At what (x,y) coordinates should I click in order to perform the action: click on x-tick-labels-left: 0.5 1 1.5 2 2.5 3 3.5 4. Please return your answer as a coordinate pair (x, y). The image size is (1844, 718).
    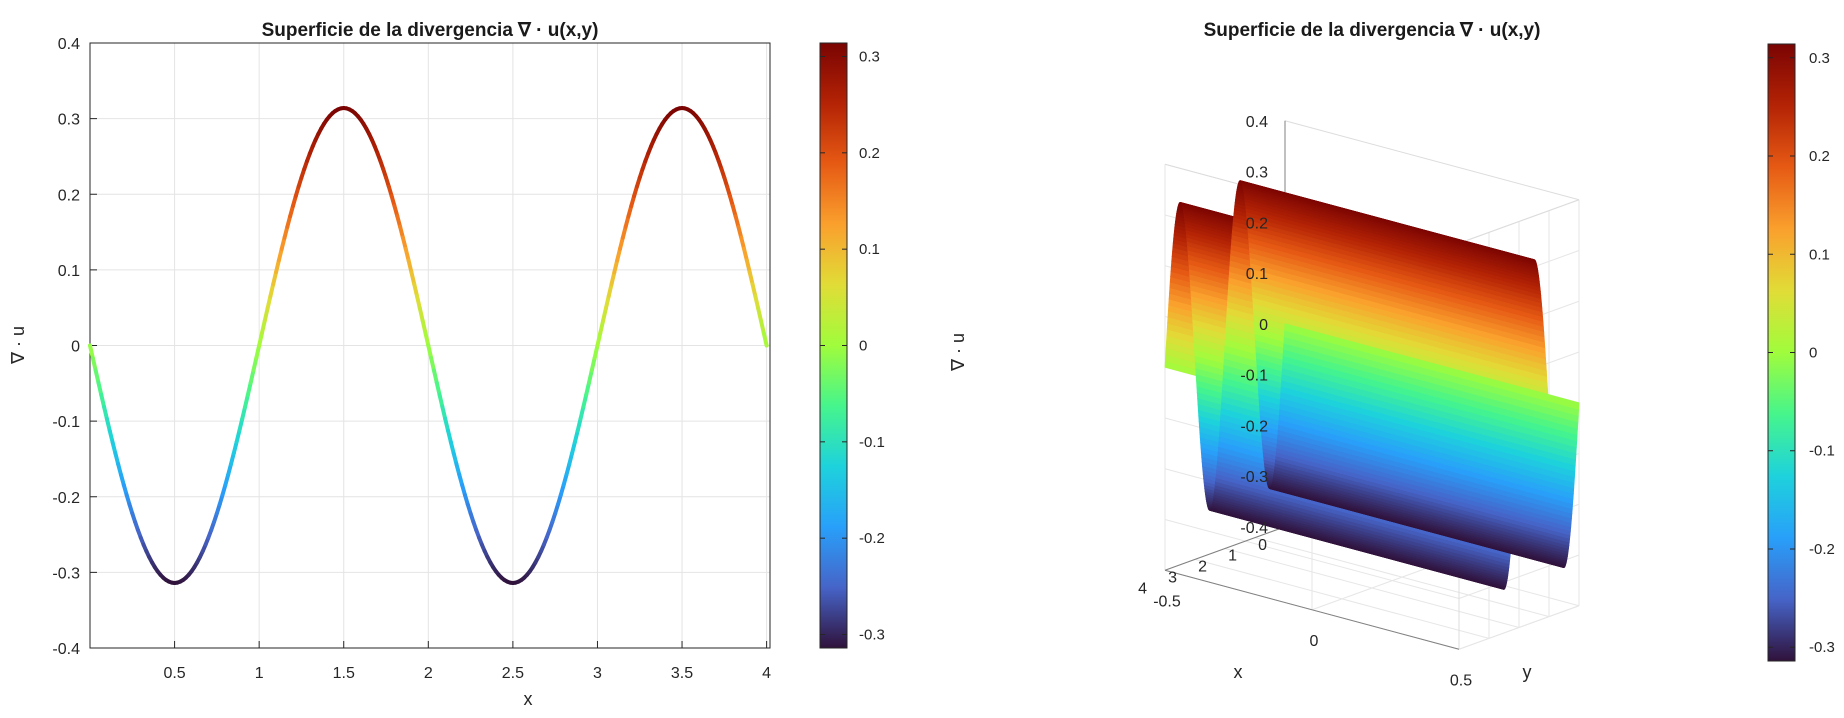
    Looking at the image, I should click on (467, 673).